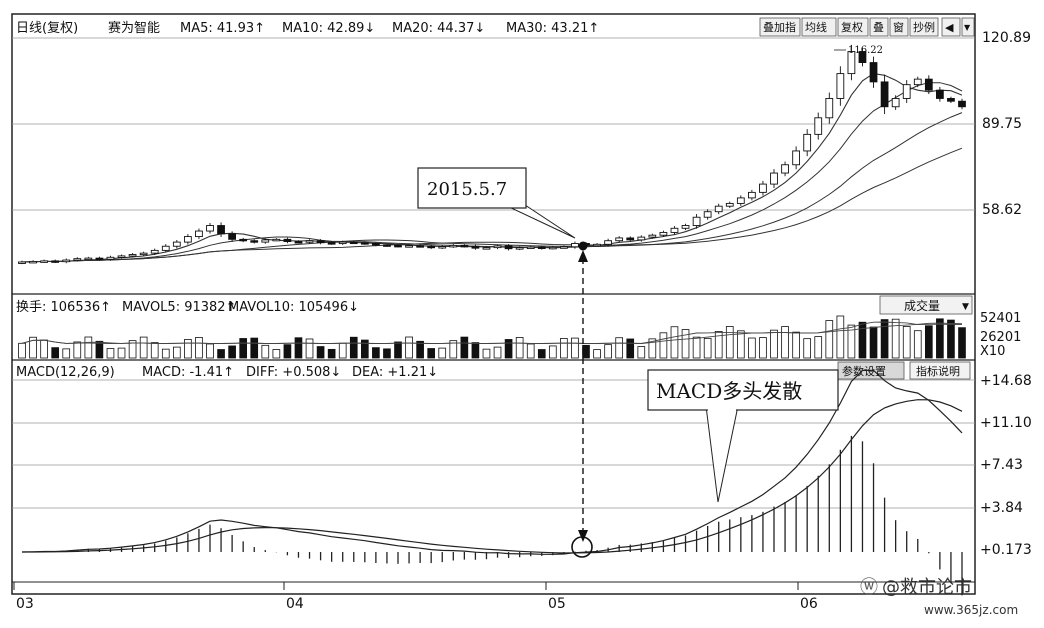  I want to click on toolbar-button-5: 抄例, so click(924, 27).